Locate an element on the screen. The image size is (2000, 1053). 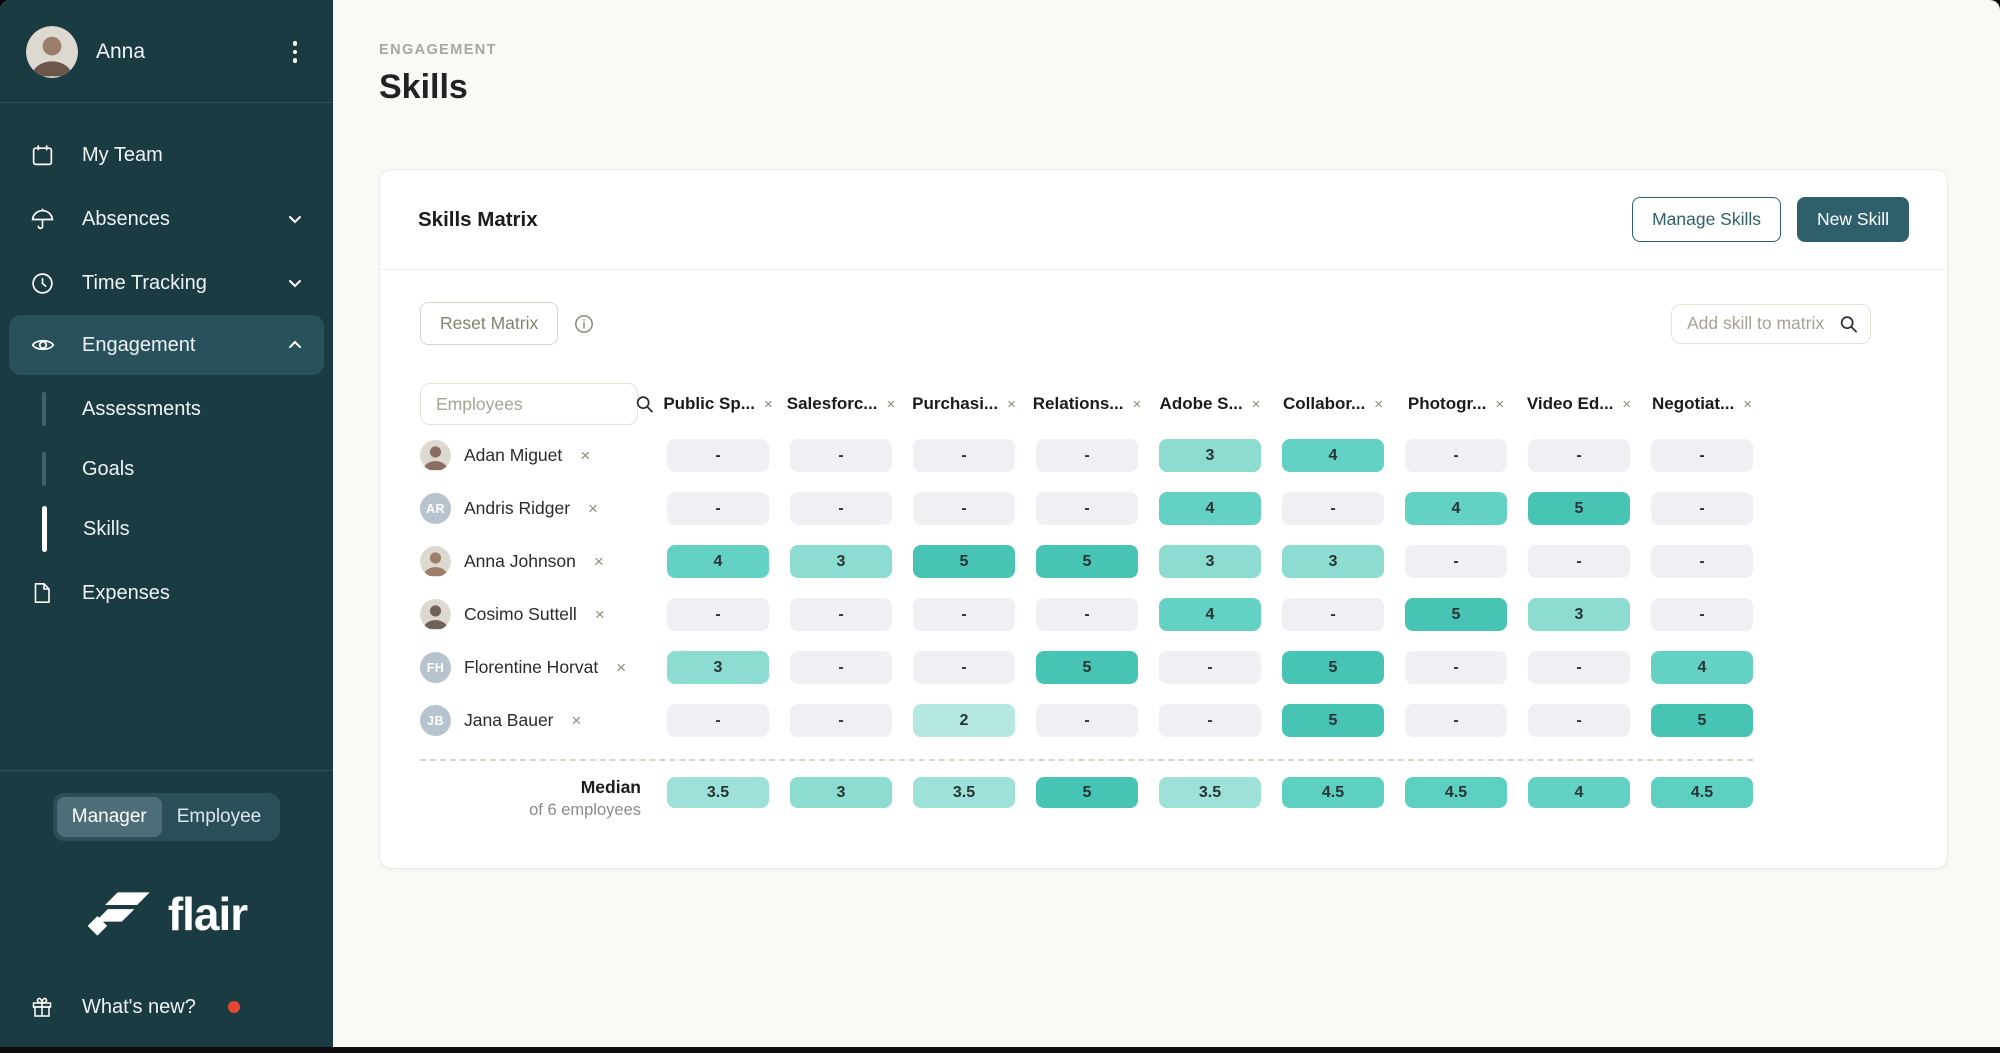
add-skill-input is located at coordinates (1771, 323).